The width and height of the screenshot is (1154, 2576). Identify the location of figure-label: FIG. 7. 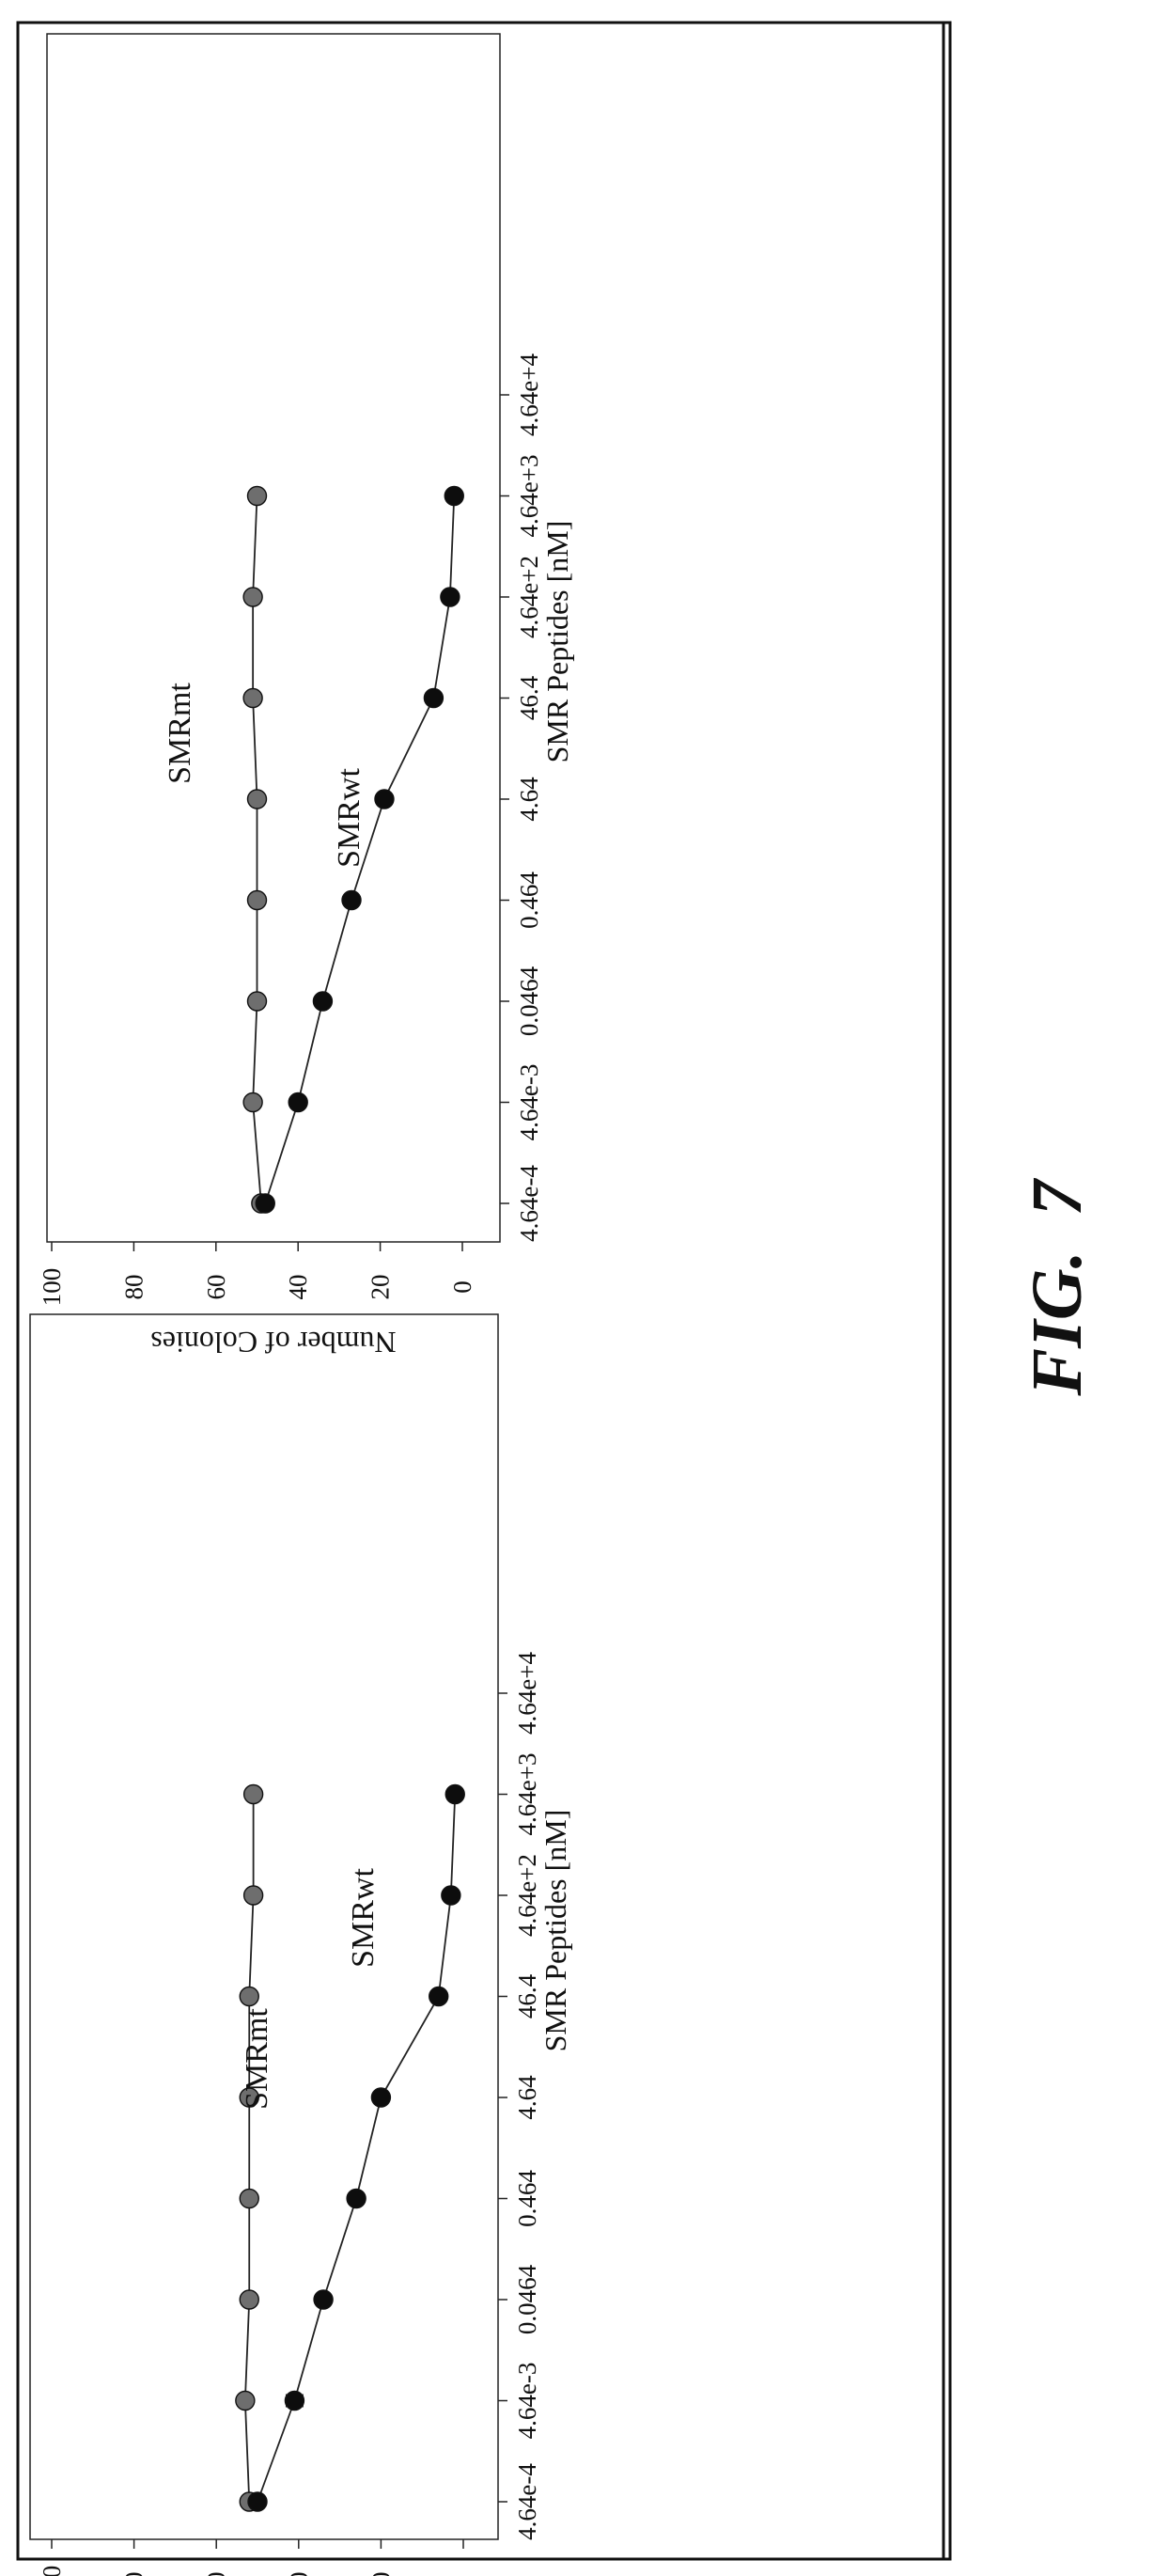
(1057, 1287).